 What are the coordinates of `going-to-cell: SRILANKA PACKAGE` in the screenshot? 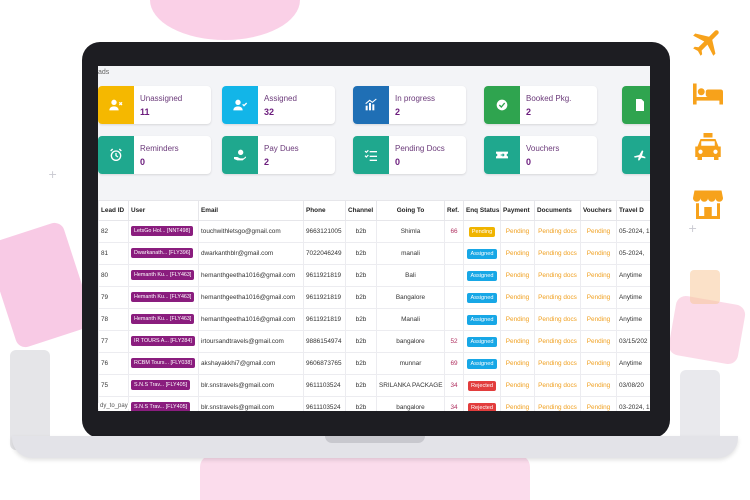 It's located at (410, 385).